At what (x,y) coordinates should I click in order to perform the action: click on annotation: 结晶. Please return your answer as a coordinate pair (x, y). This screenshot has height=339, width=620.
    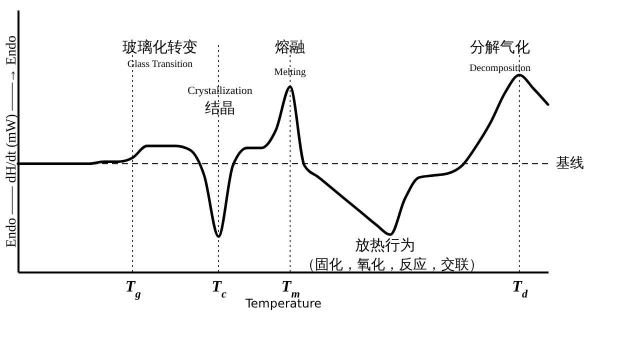
    Looking at the image, I should click on (220, 108).